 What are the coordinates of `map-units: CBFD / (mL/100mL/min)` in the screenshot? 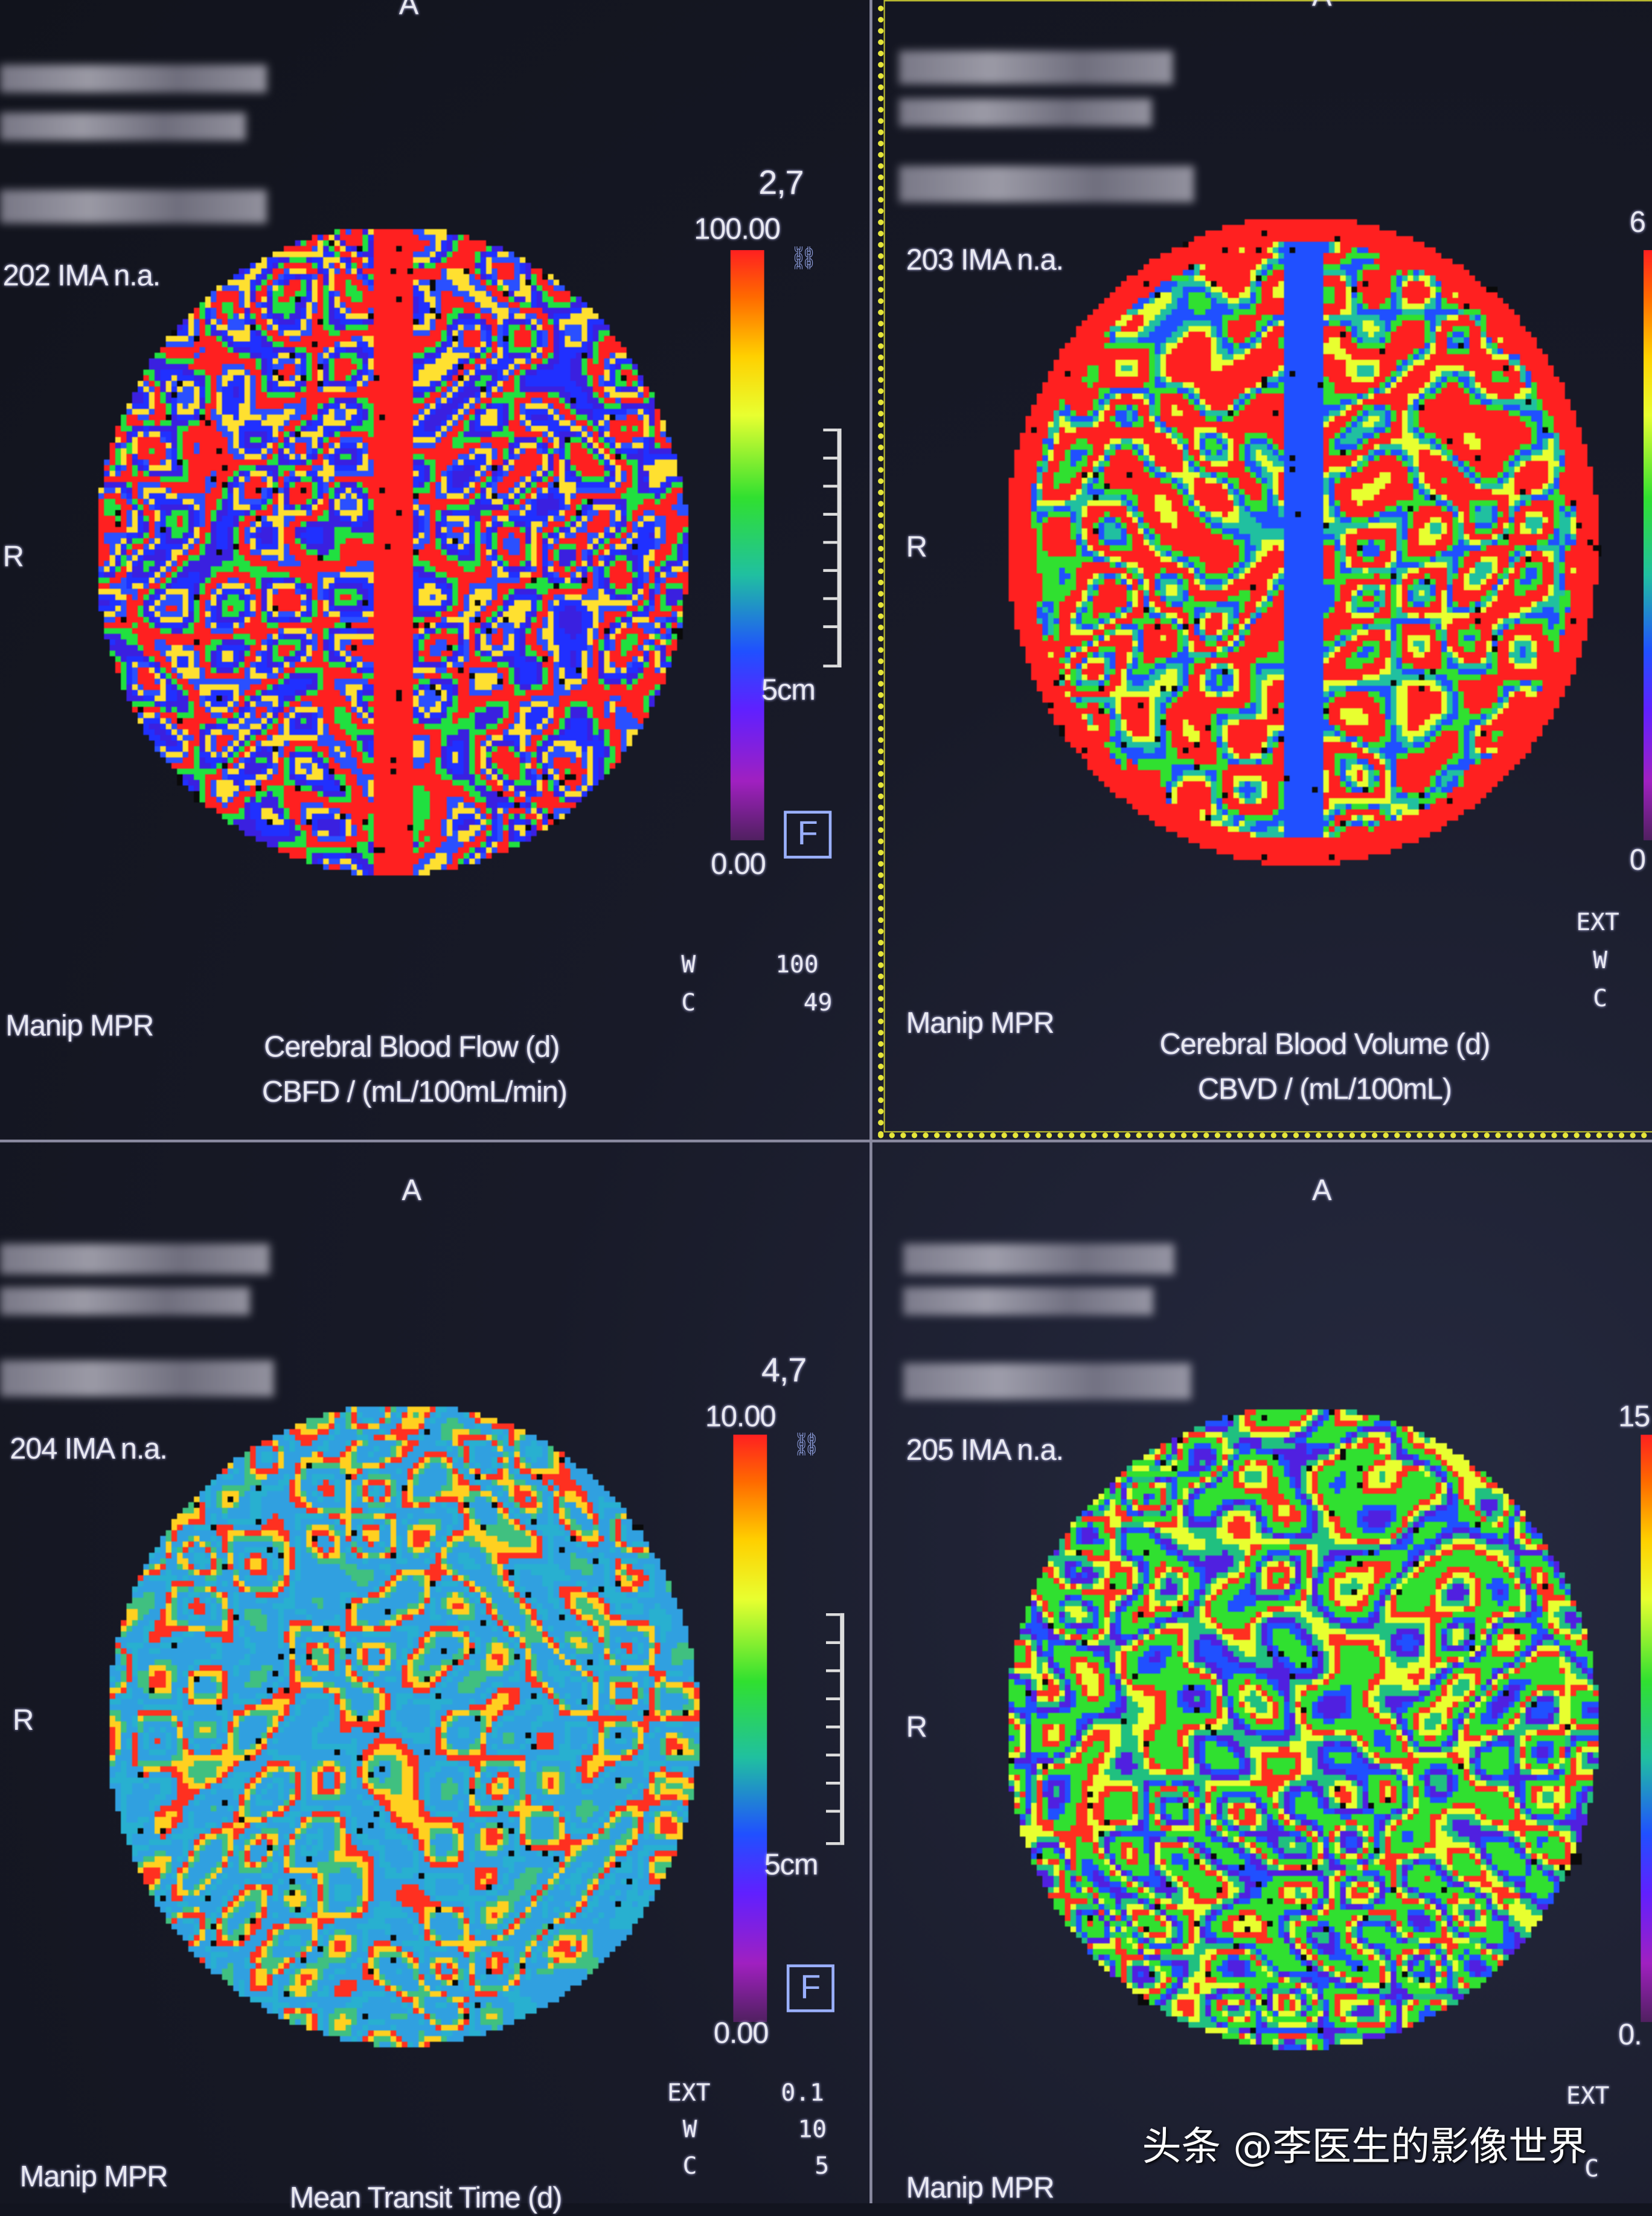 It's located at (414, 1092).